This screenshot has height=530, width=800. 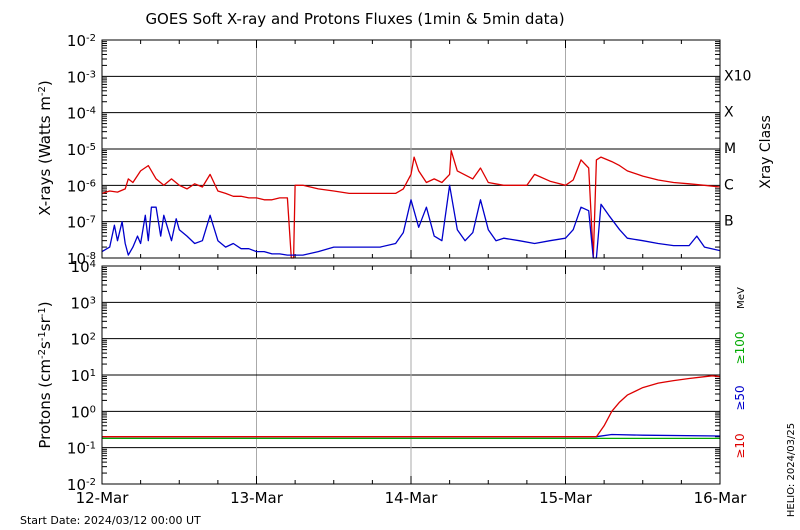 What do you see at coordinates (721, 498) in the screenshot?
I see `x-tick-label: 16-Mar` at bounding box center [721, 498].